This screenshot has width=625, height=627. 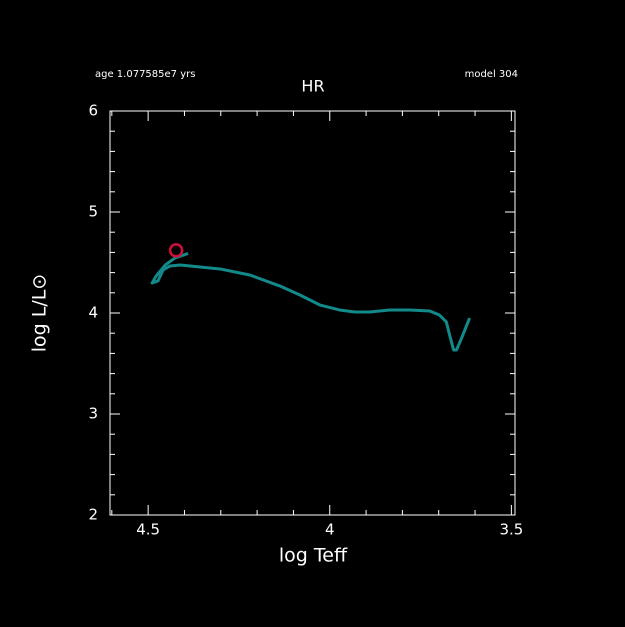 What do you see at coordinates (93, 111) in the screenshot?
I see `y-tick-label: 6` at bounding box center [93, 111].